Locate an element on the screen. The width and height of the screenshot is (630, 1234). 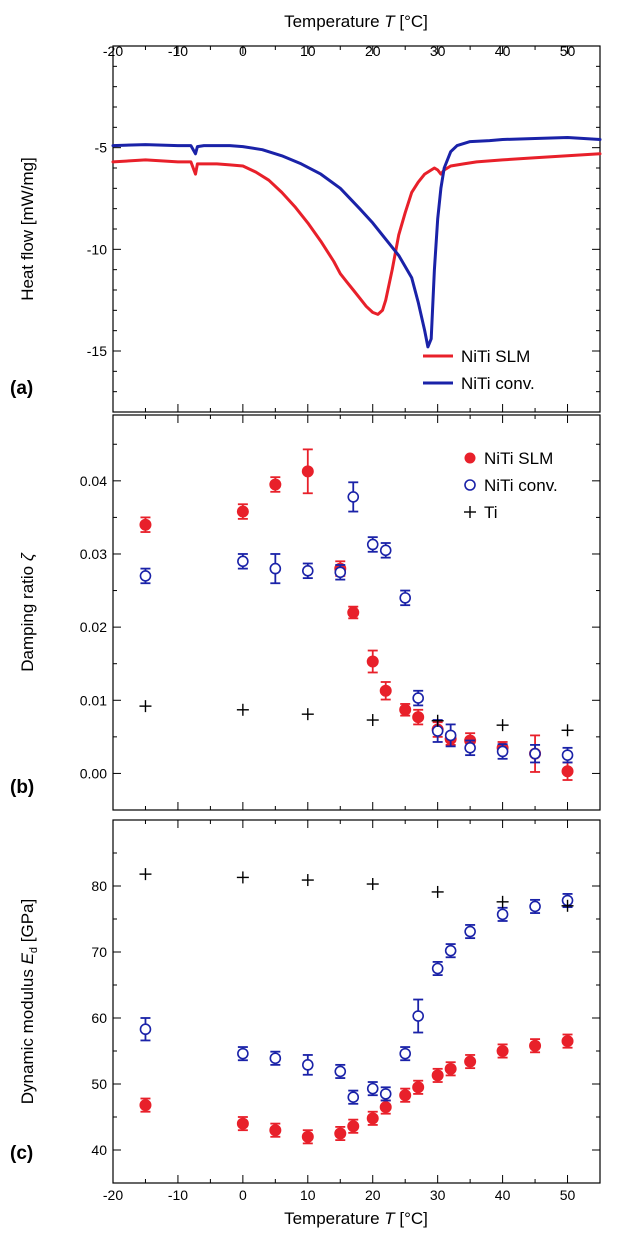
y-tick-label: -5 is located at coordinates (101, 148).